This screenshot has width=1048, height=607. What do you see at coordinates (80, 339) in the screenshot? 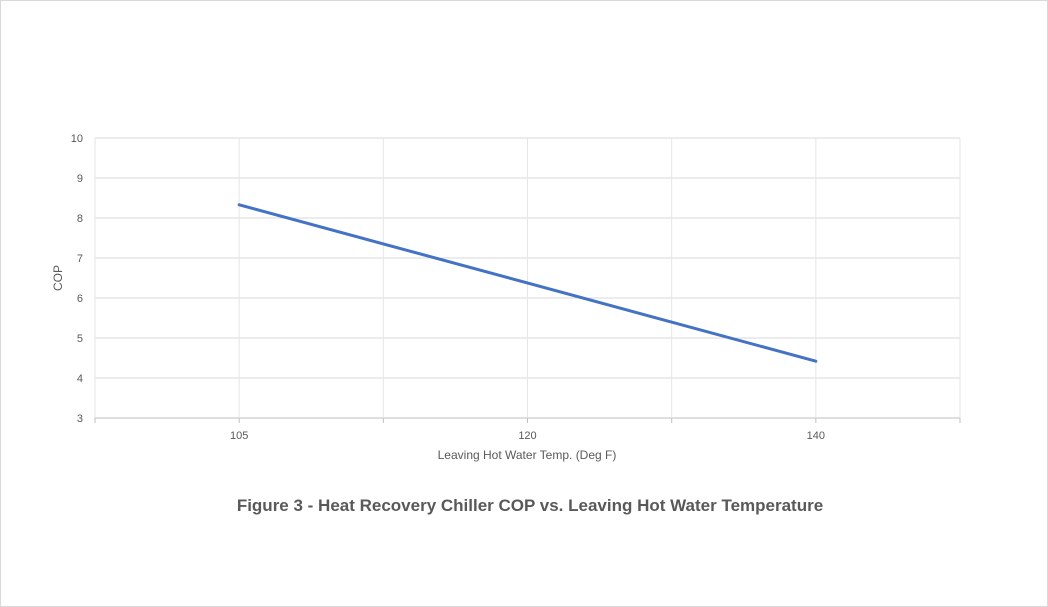
I see `y-tick-label: 5` at bounding box center [80, 339].